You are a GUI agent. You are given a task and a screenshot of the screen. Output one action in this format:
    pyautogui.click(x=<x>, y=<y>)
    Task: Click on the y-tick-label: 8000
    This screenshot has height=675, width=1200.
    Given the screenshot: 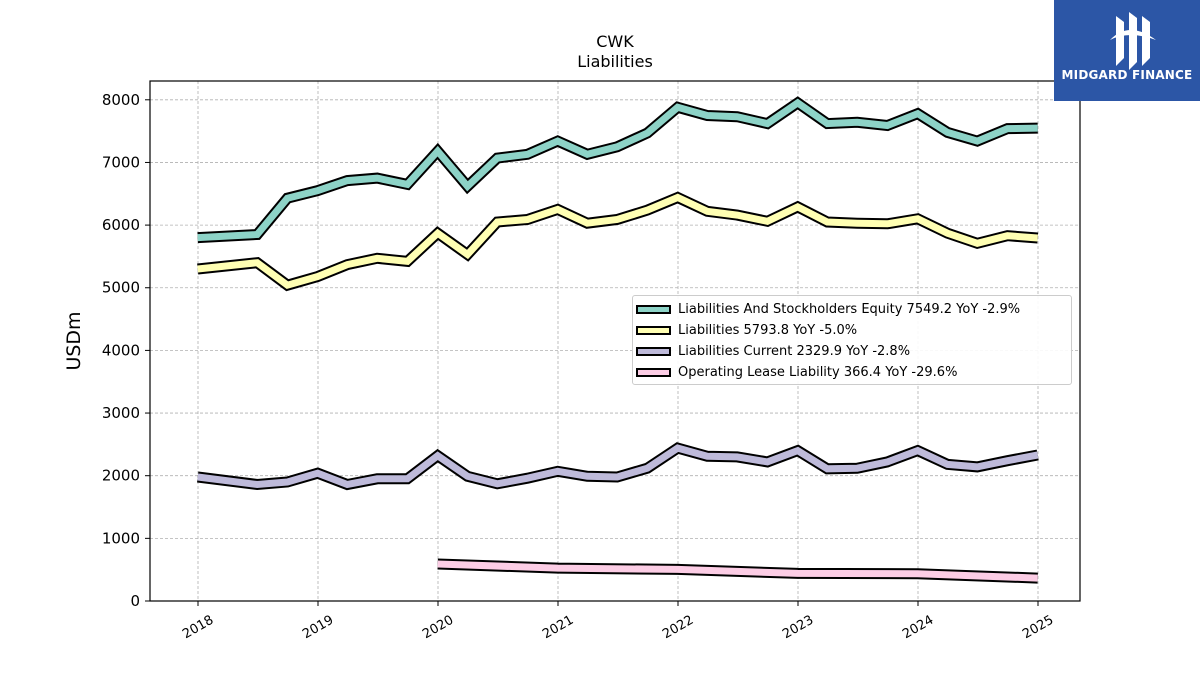 What is the action you would take?
    pyautogui.click(x=121, y=100)
    